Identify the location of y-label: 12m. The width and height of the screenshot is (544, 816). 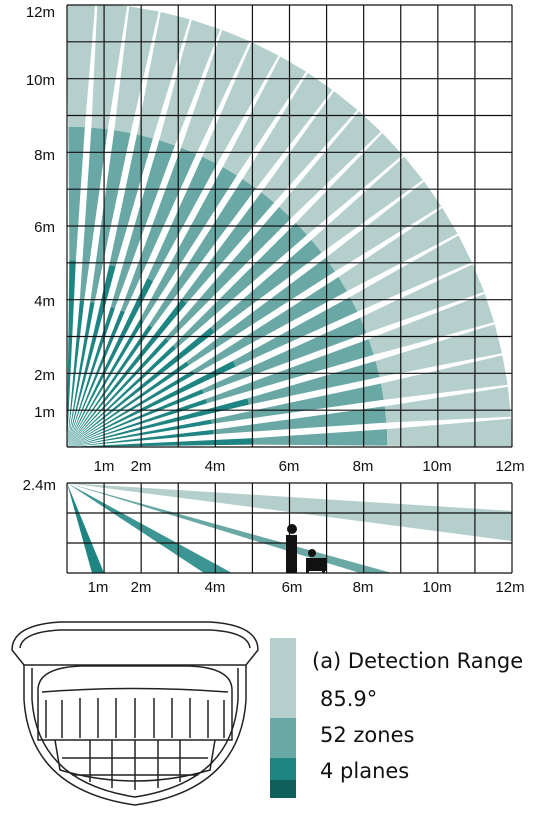
(40, 12).